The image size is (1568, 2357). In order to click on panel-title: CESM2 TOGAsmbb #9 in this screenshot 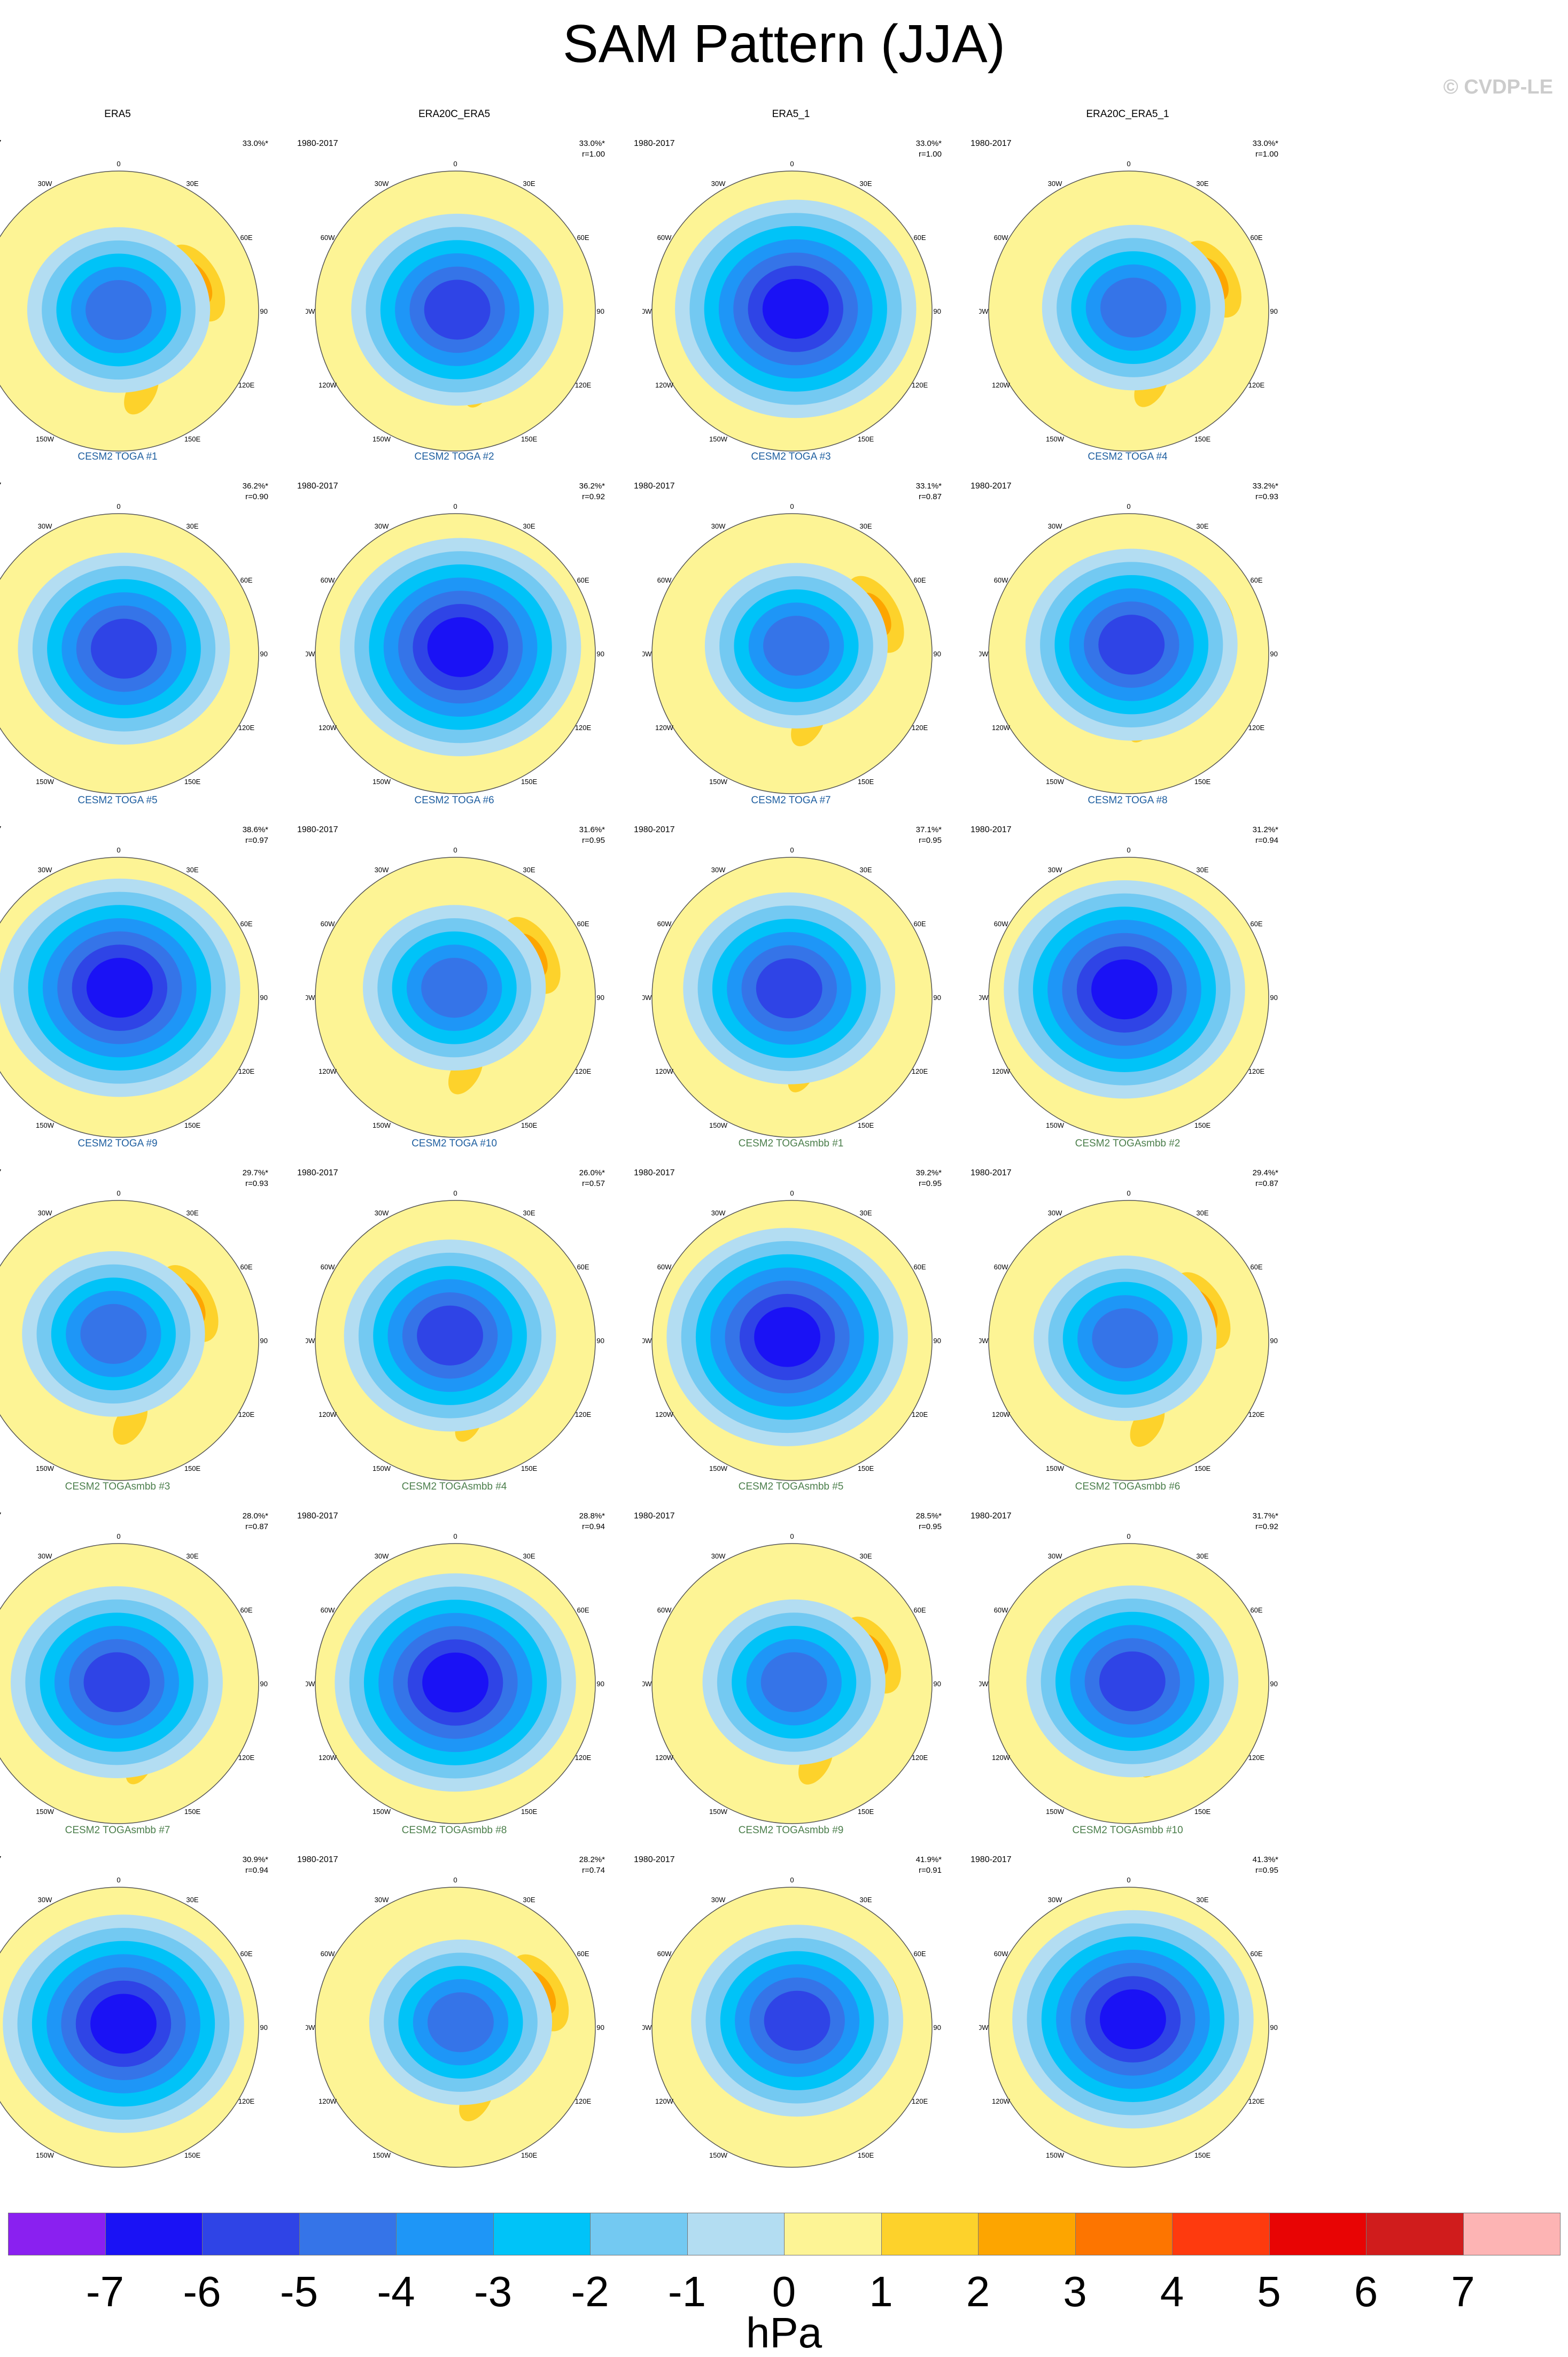, I will do `click(791, 1830)`.